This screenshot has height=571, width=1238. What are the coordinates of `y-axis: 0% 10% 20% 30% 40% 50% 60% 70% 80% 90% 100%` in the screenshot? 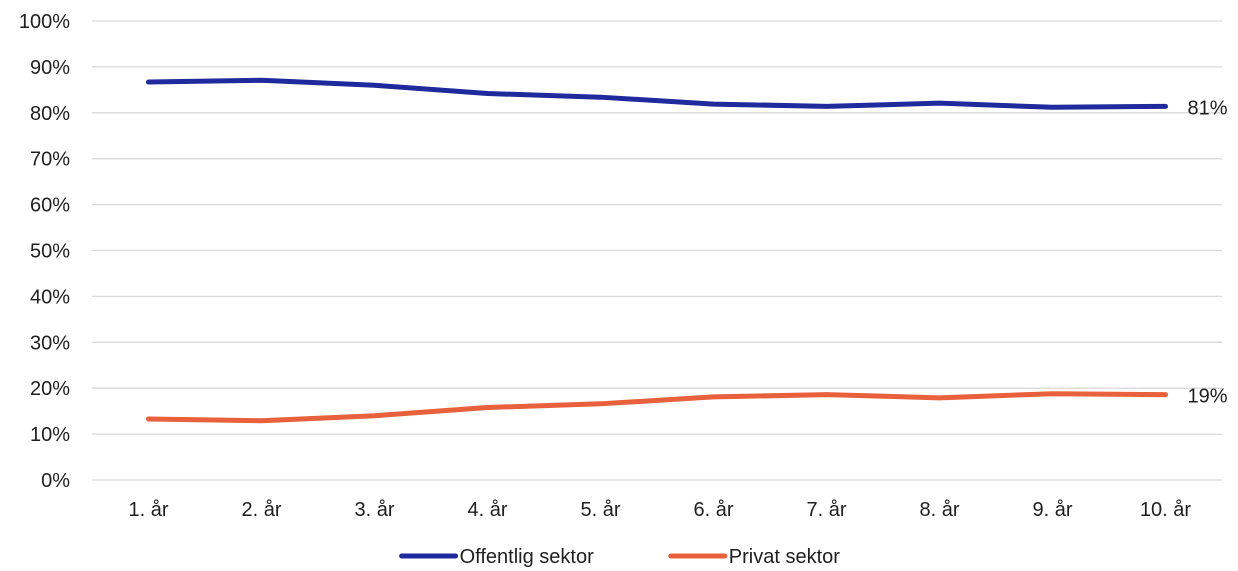 It's located at (44, 251).